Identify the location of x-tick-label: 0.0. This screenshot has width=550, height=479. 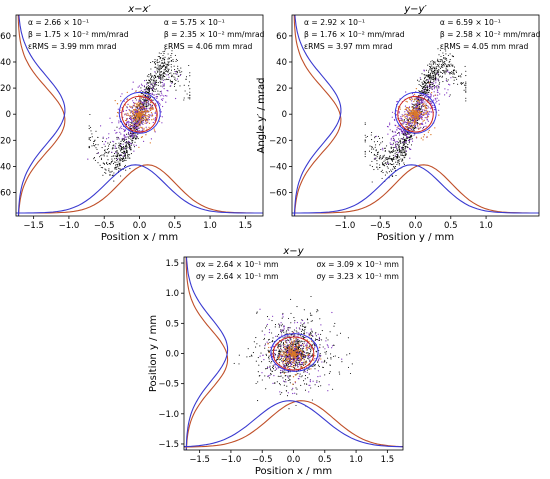
(294, 460).